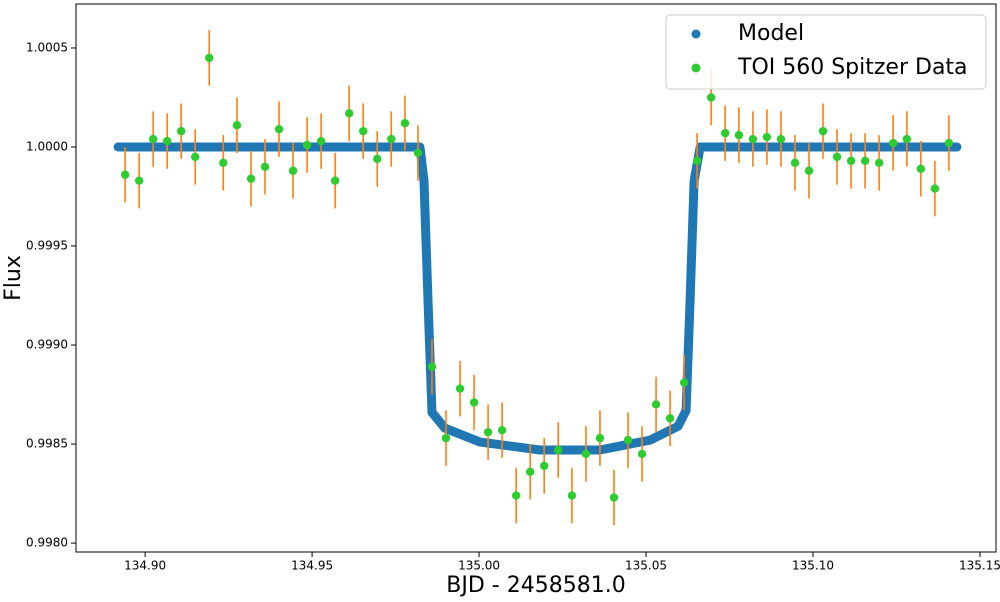 The height and width of the screenshot is (602, 1000). What do you see at coordinates (979, 566) in the screenshot?
I see `x-tick-label: 135.15` at bounding box center [979, 566].